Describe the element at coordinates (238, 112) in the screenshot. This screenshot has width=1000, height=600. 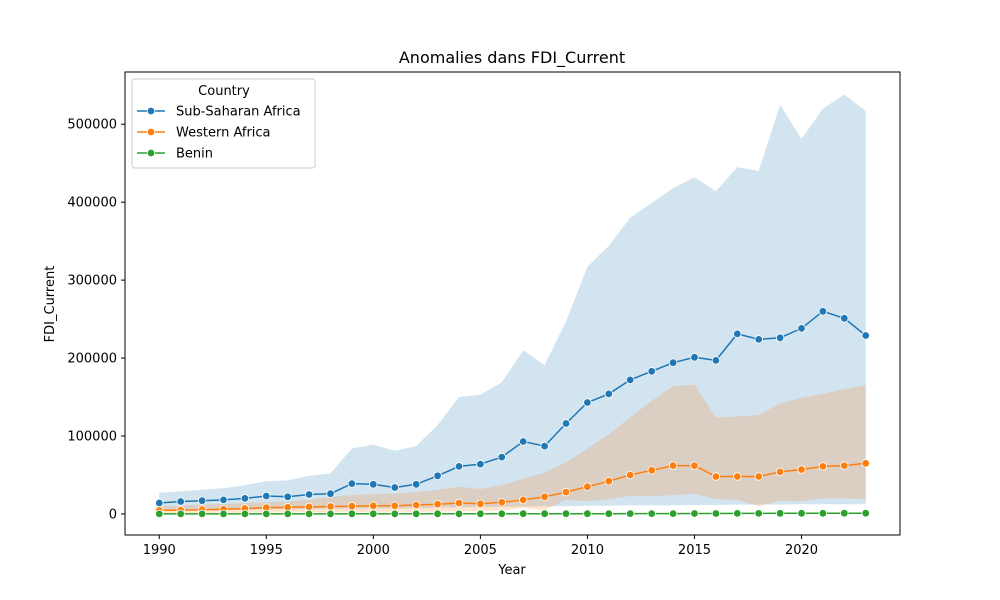
I see `sub-saharan-africa-legend-label: Sub-Saharan Africa` at that location.